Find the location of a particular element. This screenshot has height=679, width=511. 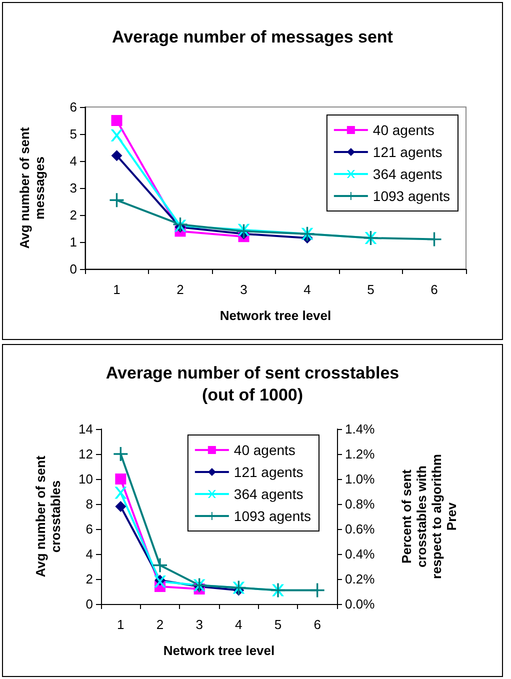

y2-tick-label: 1.4% is located at coordinates (360, 429).